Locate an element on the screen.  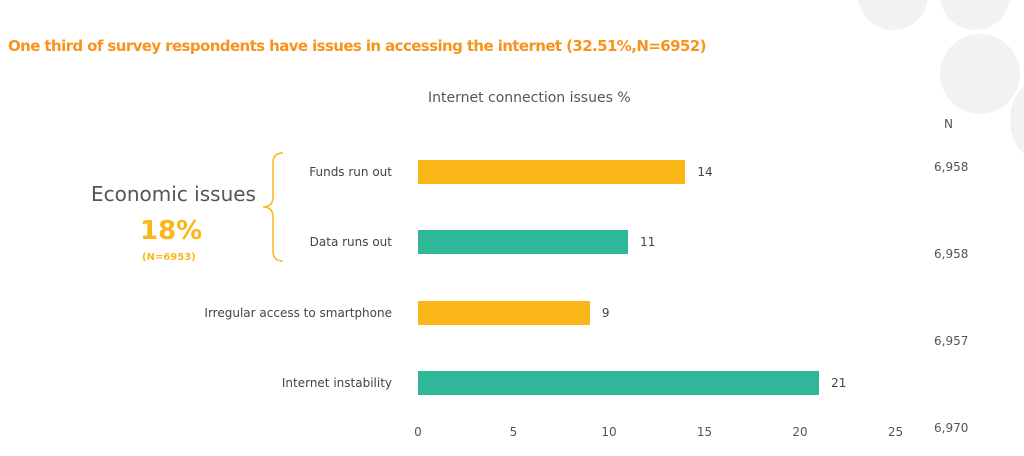
x-tick-label: 20 is located at coordinates (800, 432).